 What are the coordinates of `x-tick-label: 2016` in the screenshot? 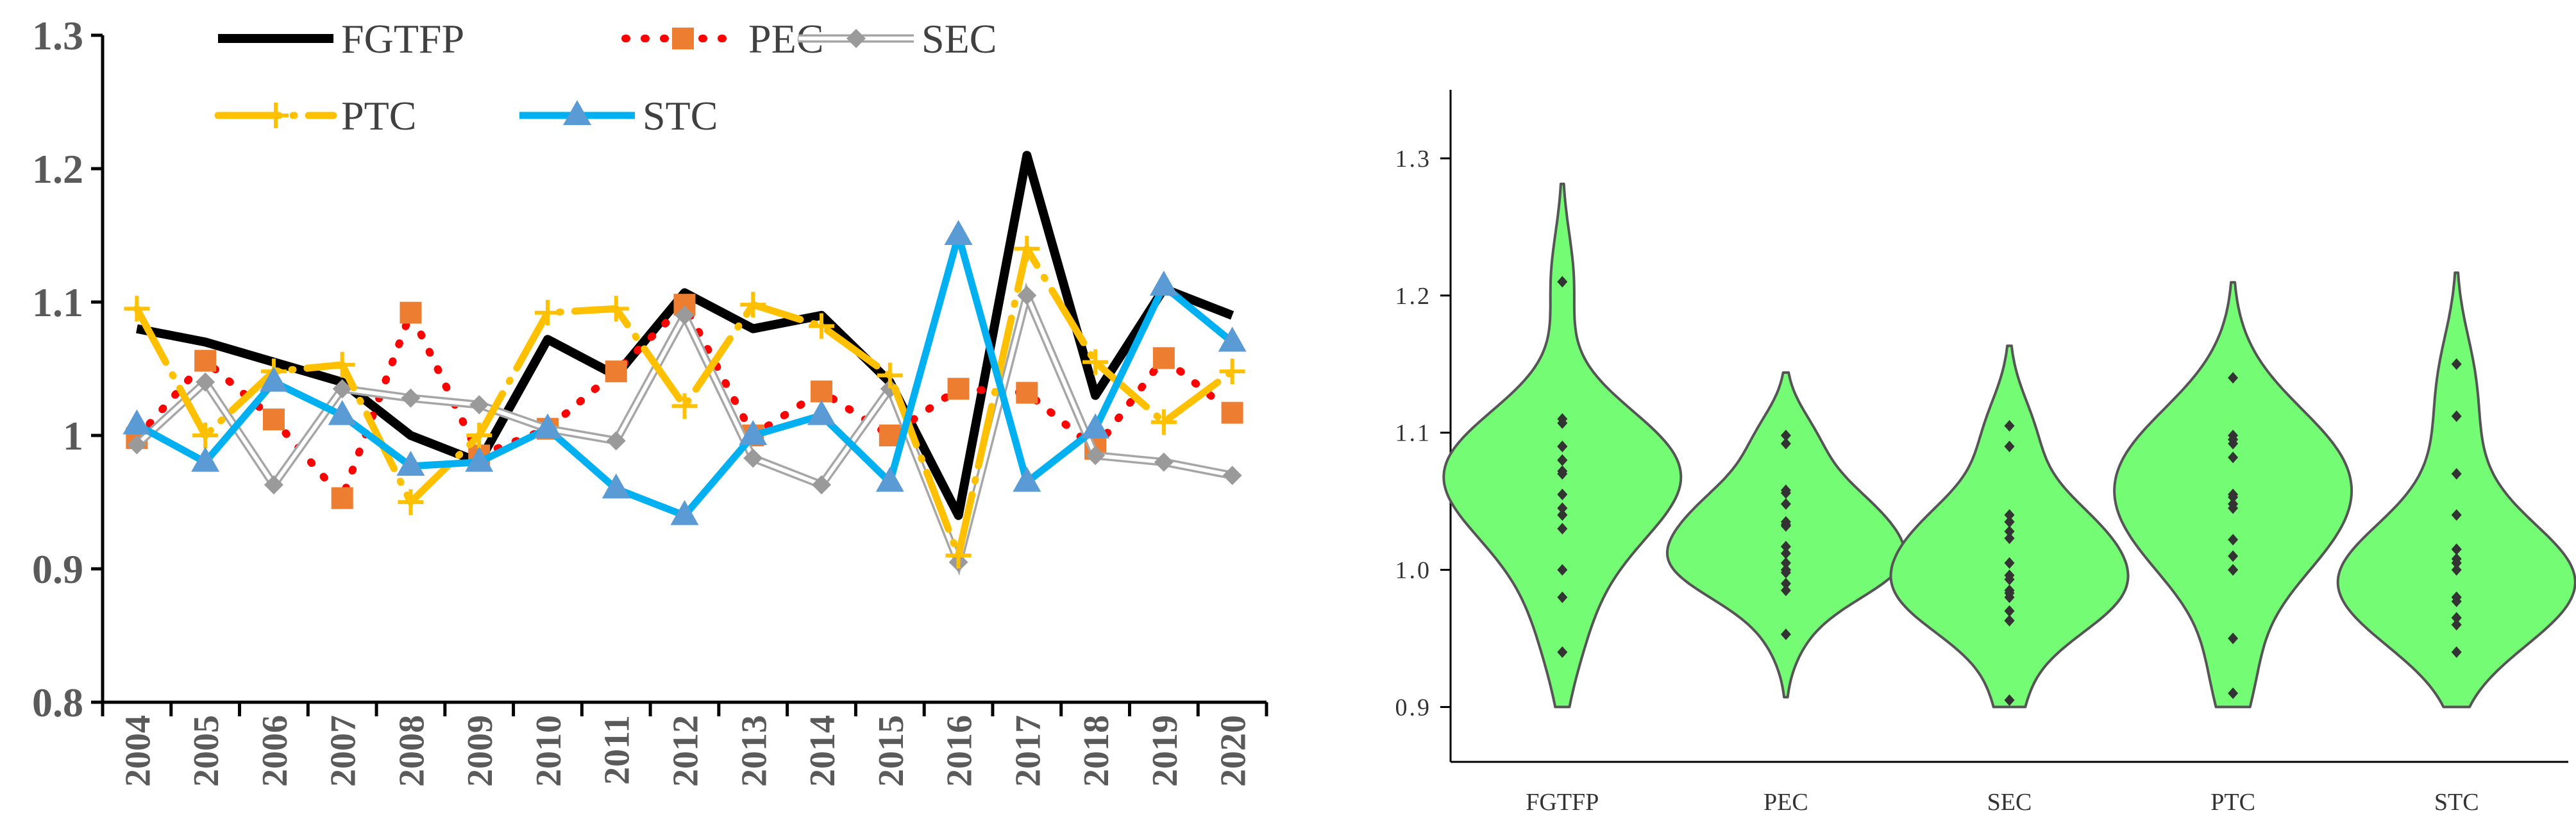 It's located at (960, 751).